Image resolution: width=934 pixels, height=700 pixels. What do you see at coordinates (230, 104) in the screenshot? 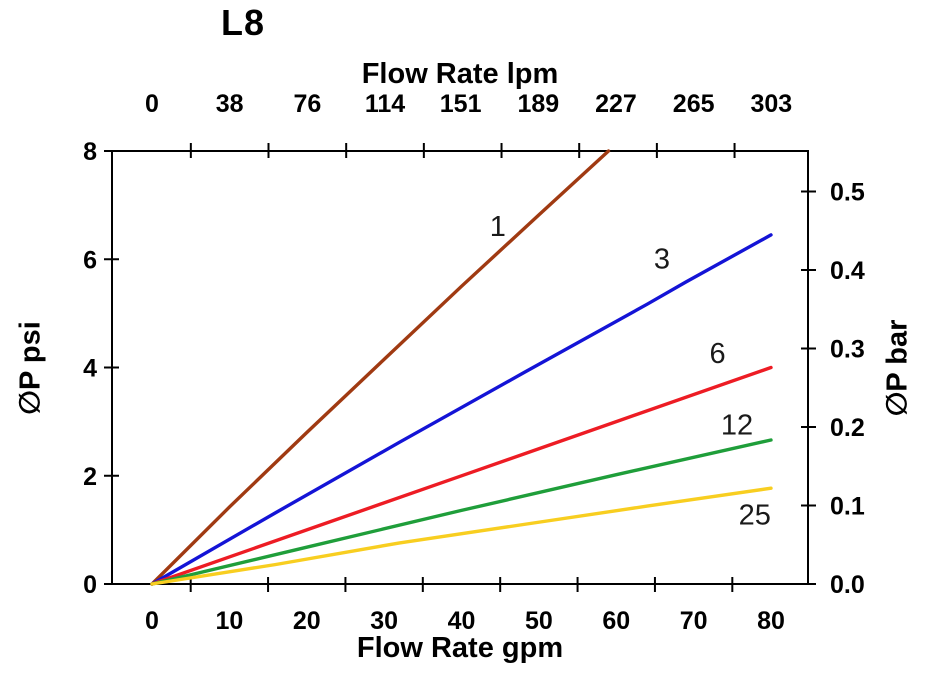
I see `x-top-tick-label: 38` at bounding box center [230, 104].